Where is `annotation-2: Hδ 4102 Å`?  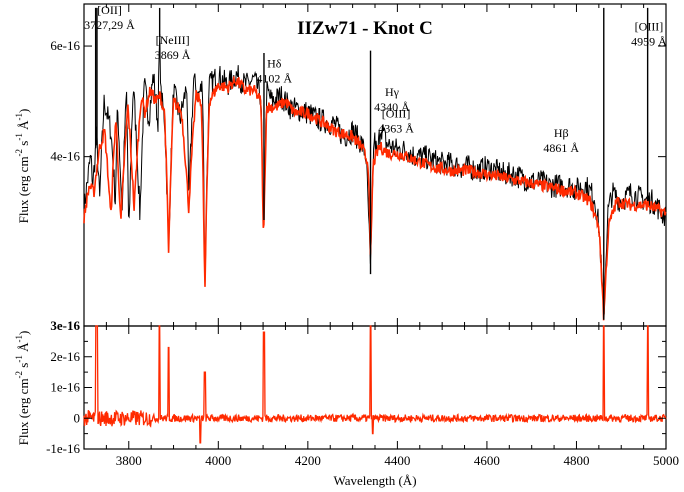
annotation-2: Hδ 4102 Å is located at coordinates (274, 70).